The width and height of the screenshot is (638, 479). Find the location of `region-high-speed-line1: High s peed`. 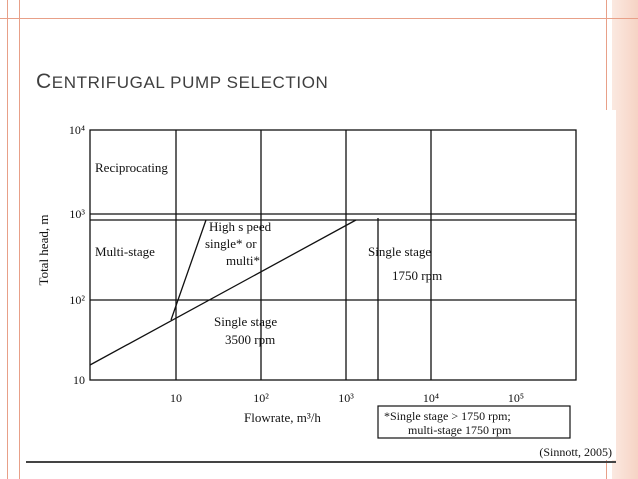

region-high-speed-line1: High s peed is located at coordinates (240, 226).